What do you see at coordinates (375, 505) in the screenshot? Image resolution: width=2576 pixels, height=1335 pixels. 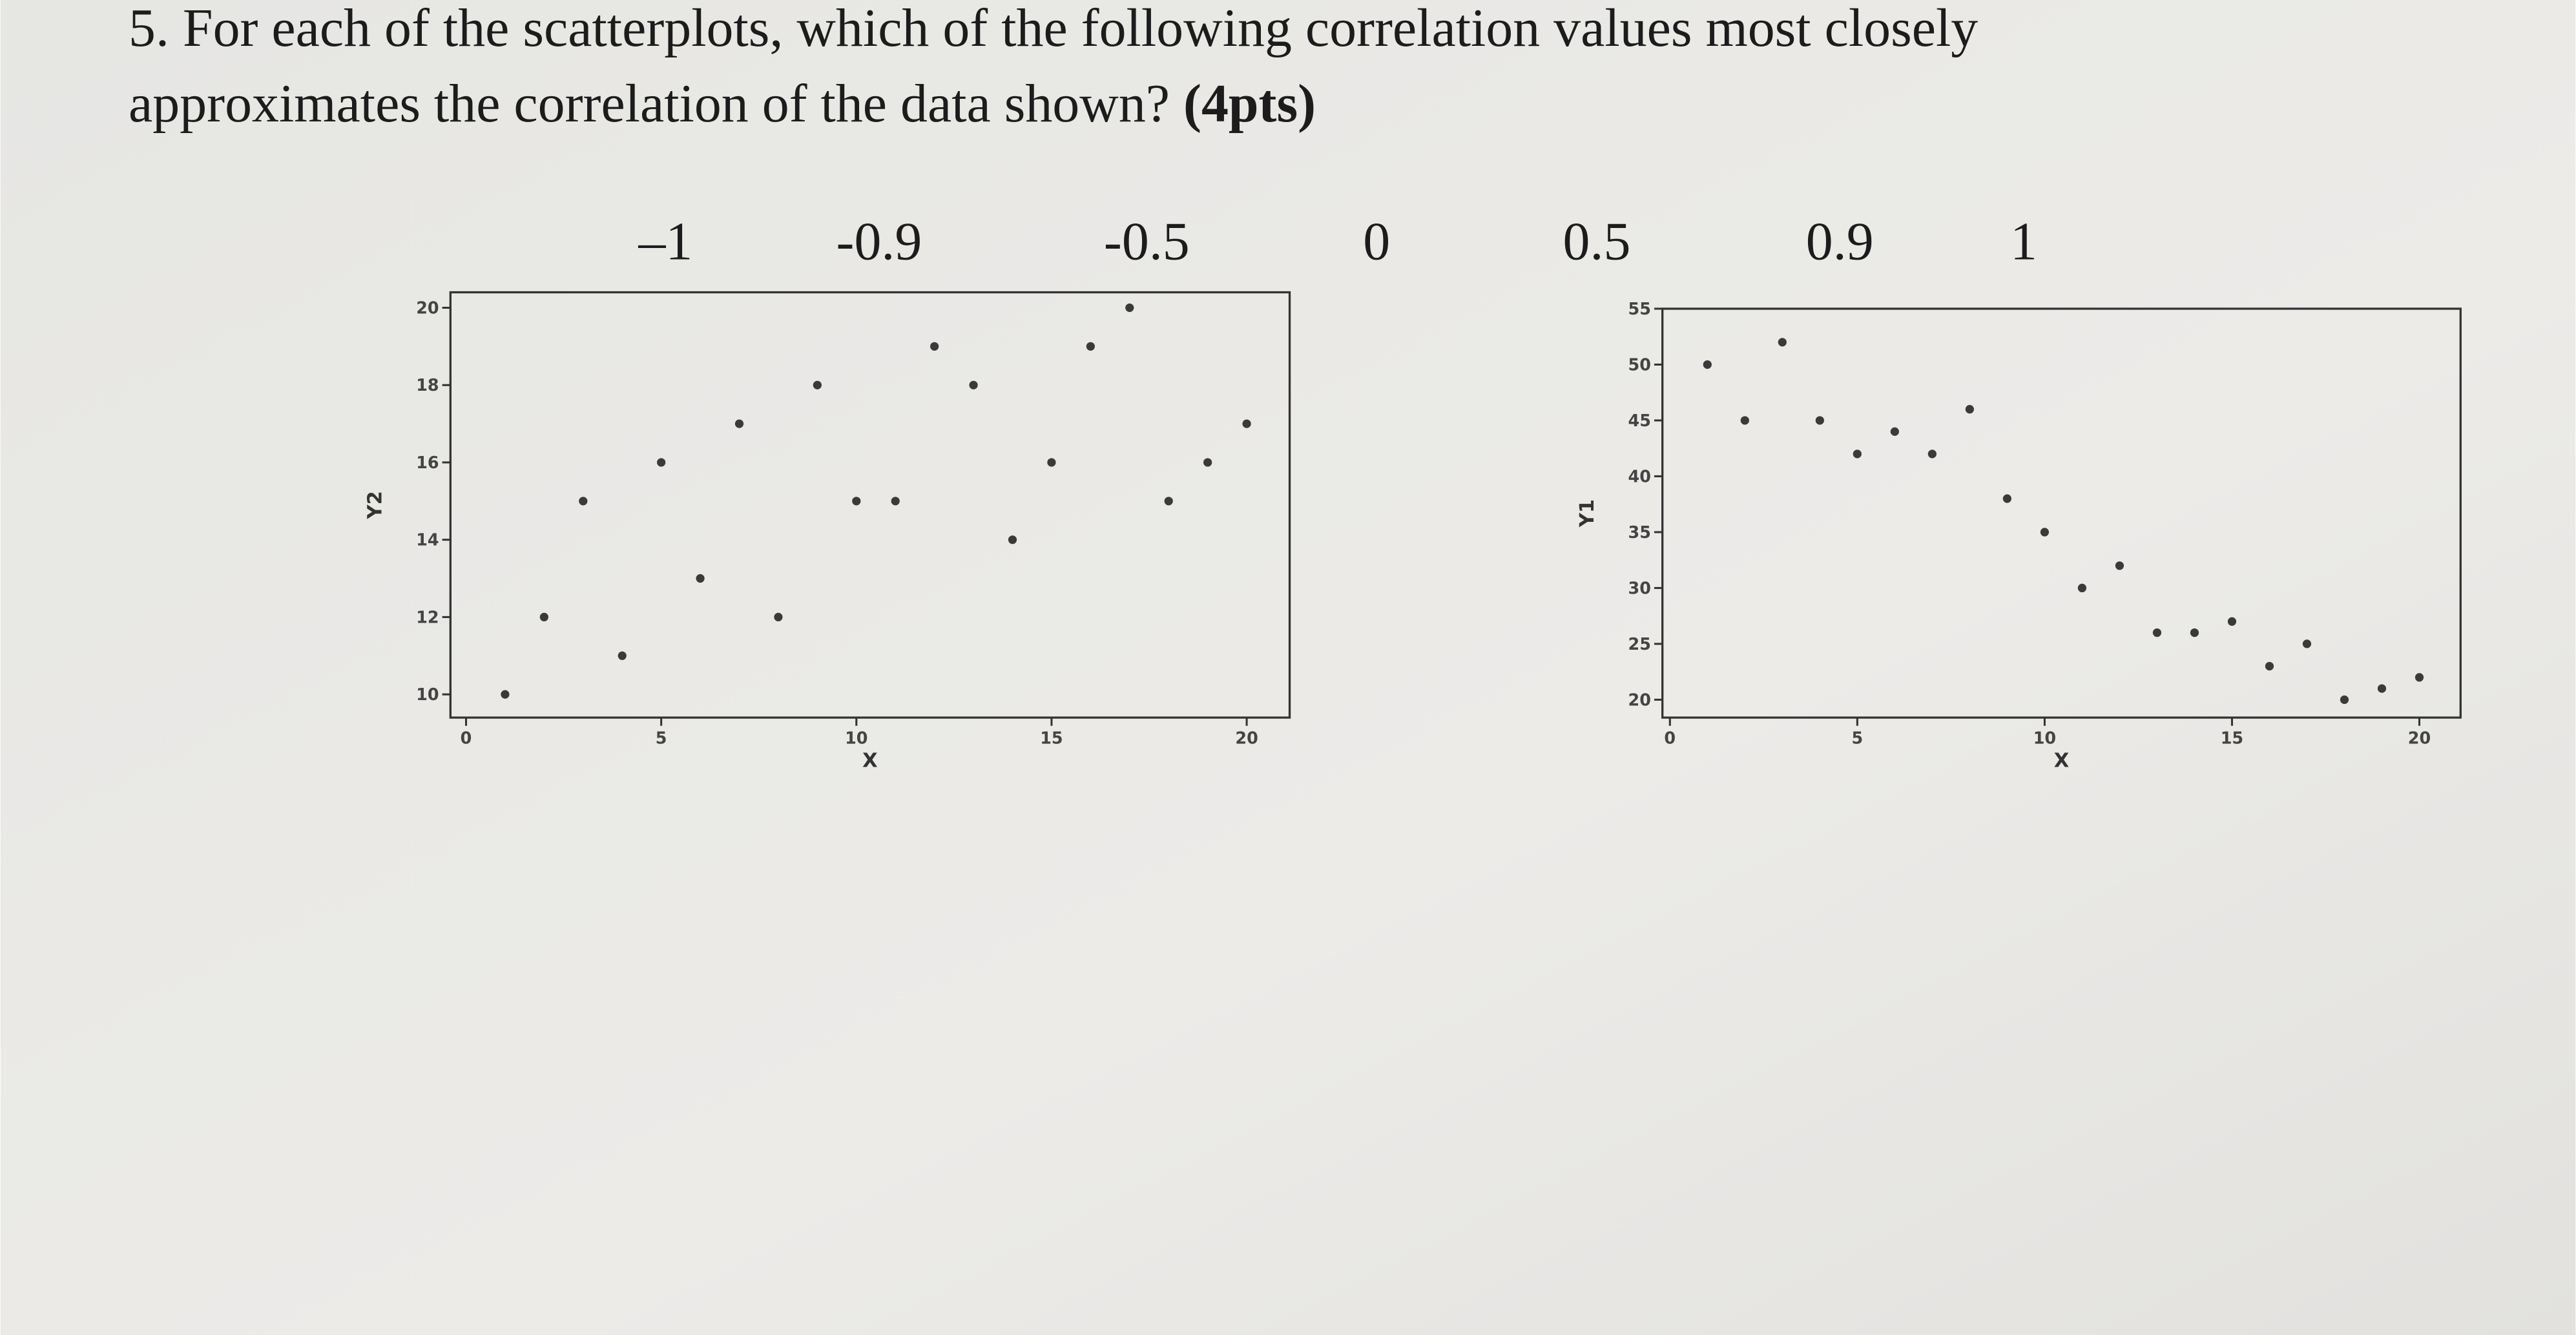 I see `y-axis-label: Y2` at bounding box center [375, 505].